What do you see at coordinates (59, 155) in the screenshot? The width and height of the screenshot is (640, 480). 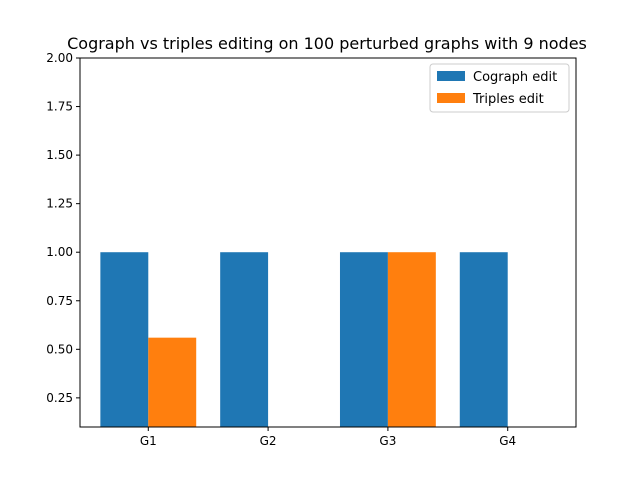 I see `y-tick-label: 1.50` at bounding box center [59, 155].